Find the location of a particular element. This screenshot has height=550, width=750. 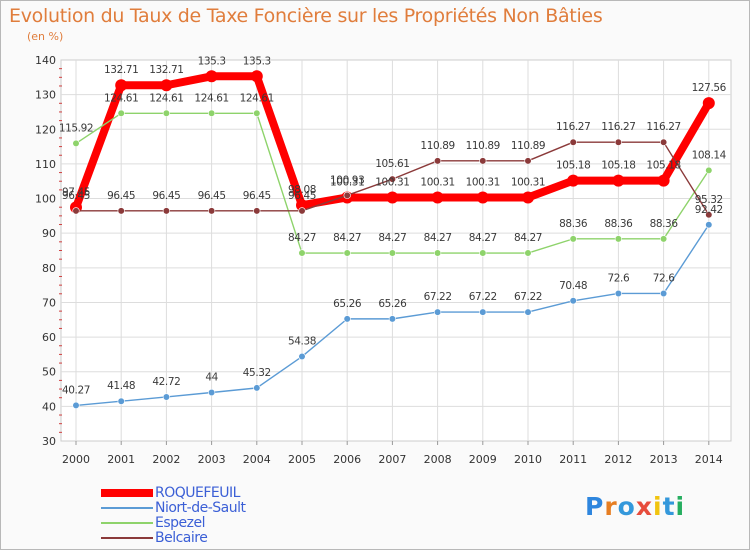

logo-letter: t is located at coordinates (669, 506).